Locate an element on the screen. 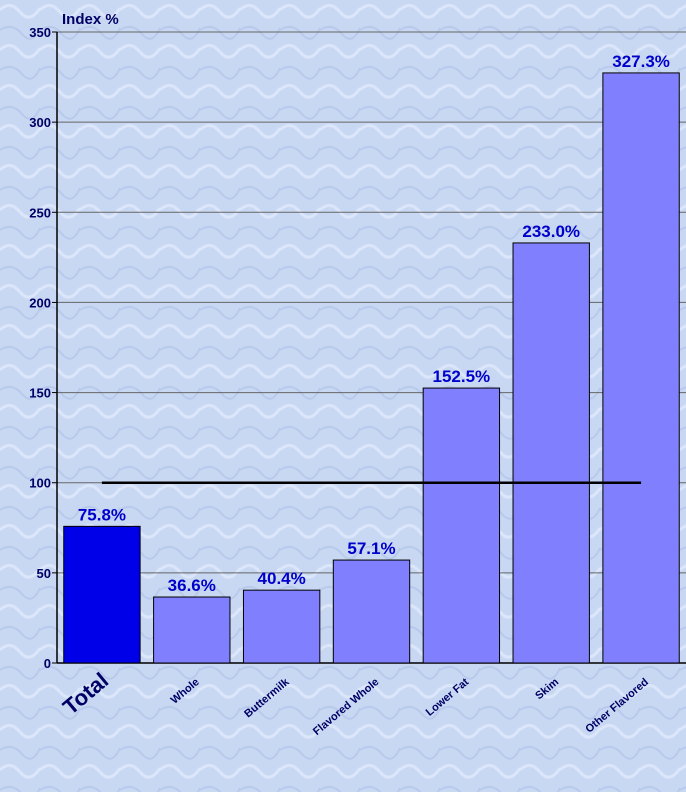 Image resolution: width=686 pixels, height=792 pixels. data-label: 327.3% is located at coordinates (641, 61).